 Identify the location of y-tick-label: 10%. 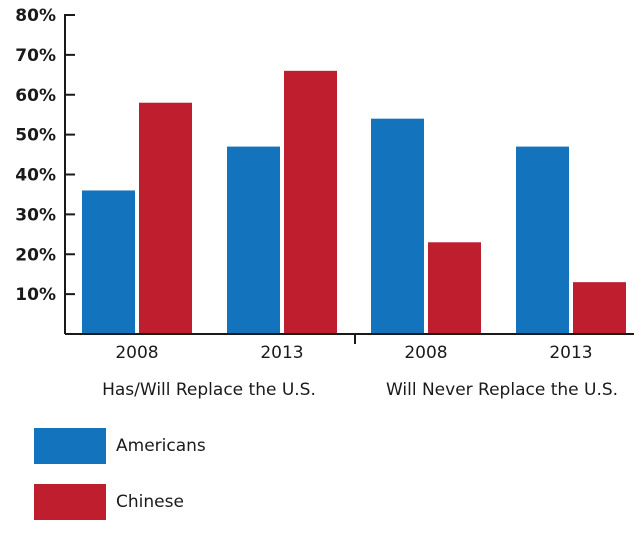
(35, 295).